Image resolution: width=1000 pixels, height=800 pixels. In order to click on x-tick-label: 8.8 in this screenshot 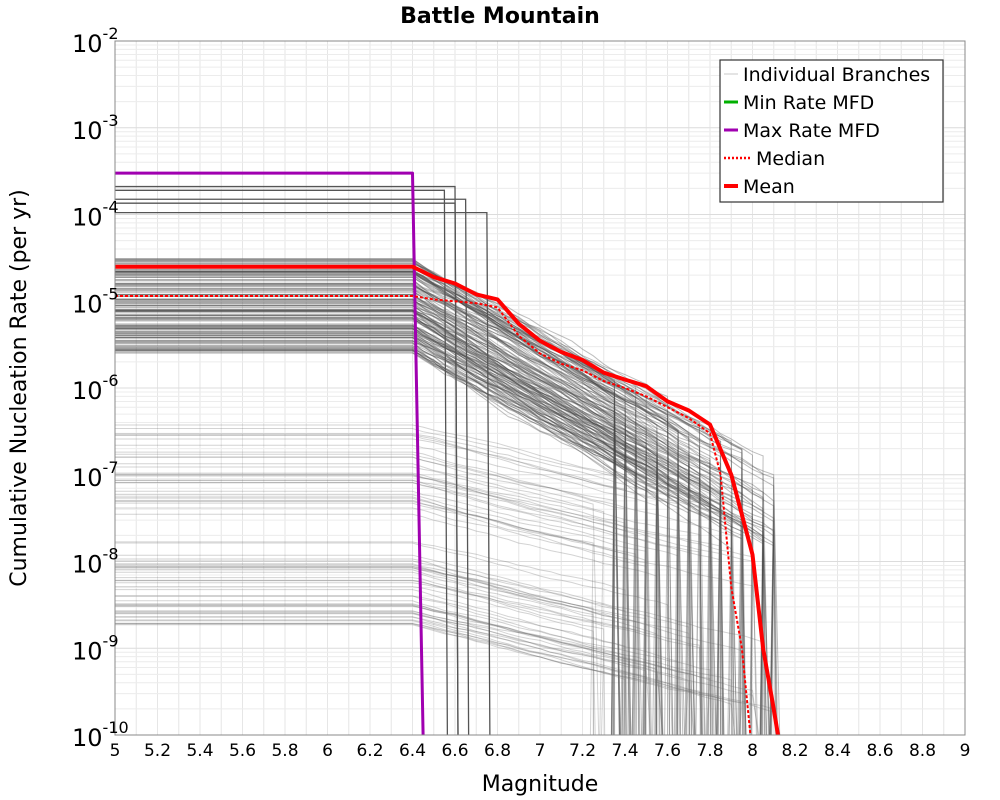, I will do `click(922, 751)`.